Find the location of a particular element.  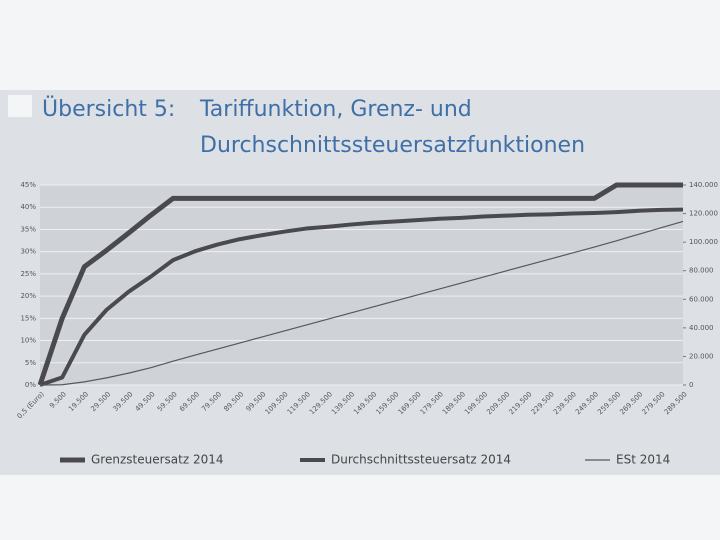

label: Übersicht 5: is located at coordinates (108, 109).